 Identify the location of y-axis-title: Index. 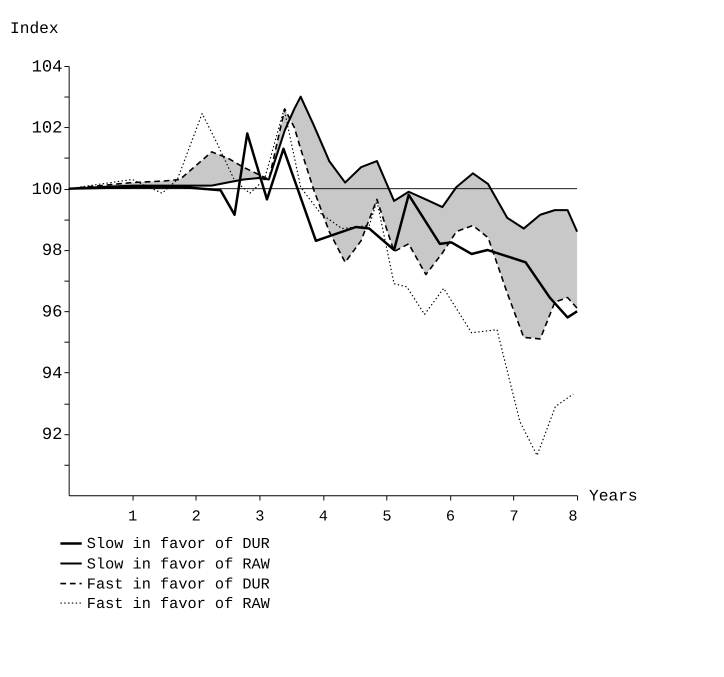
(34, 29).